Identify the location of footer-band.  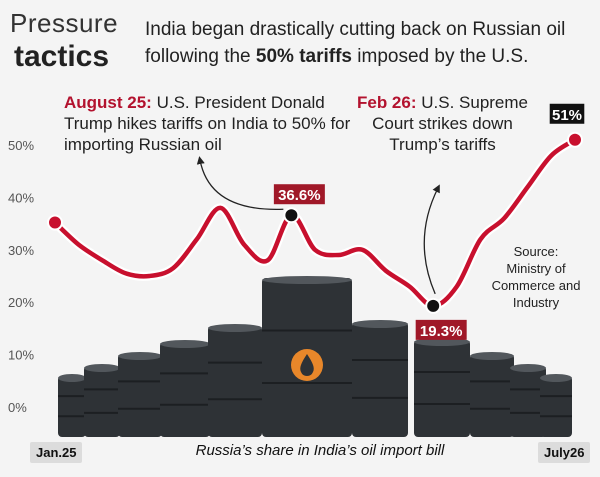
(300, 457).